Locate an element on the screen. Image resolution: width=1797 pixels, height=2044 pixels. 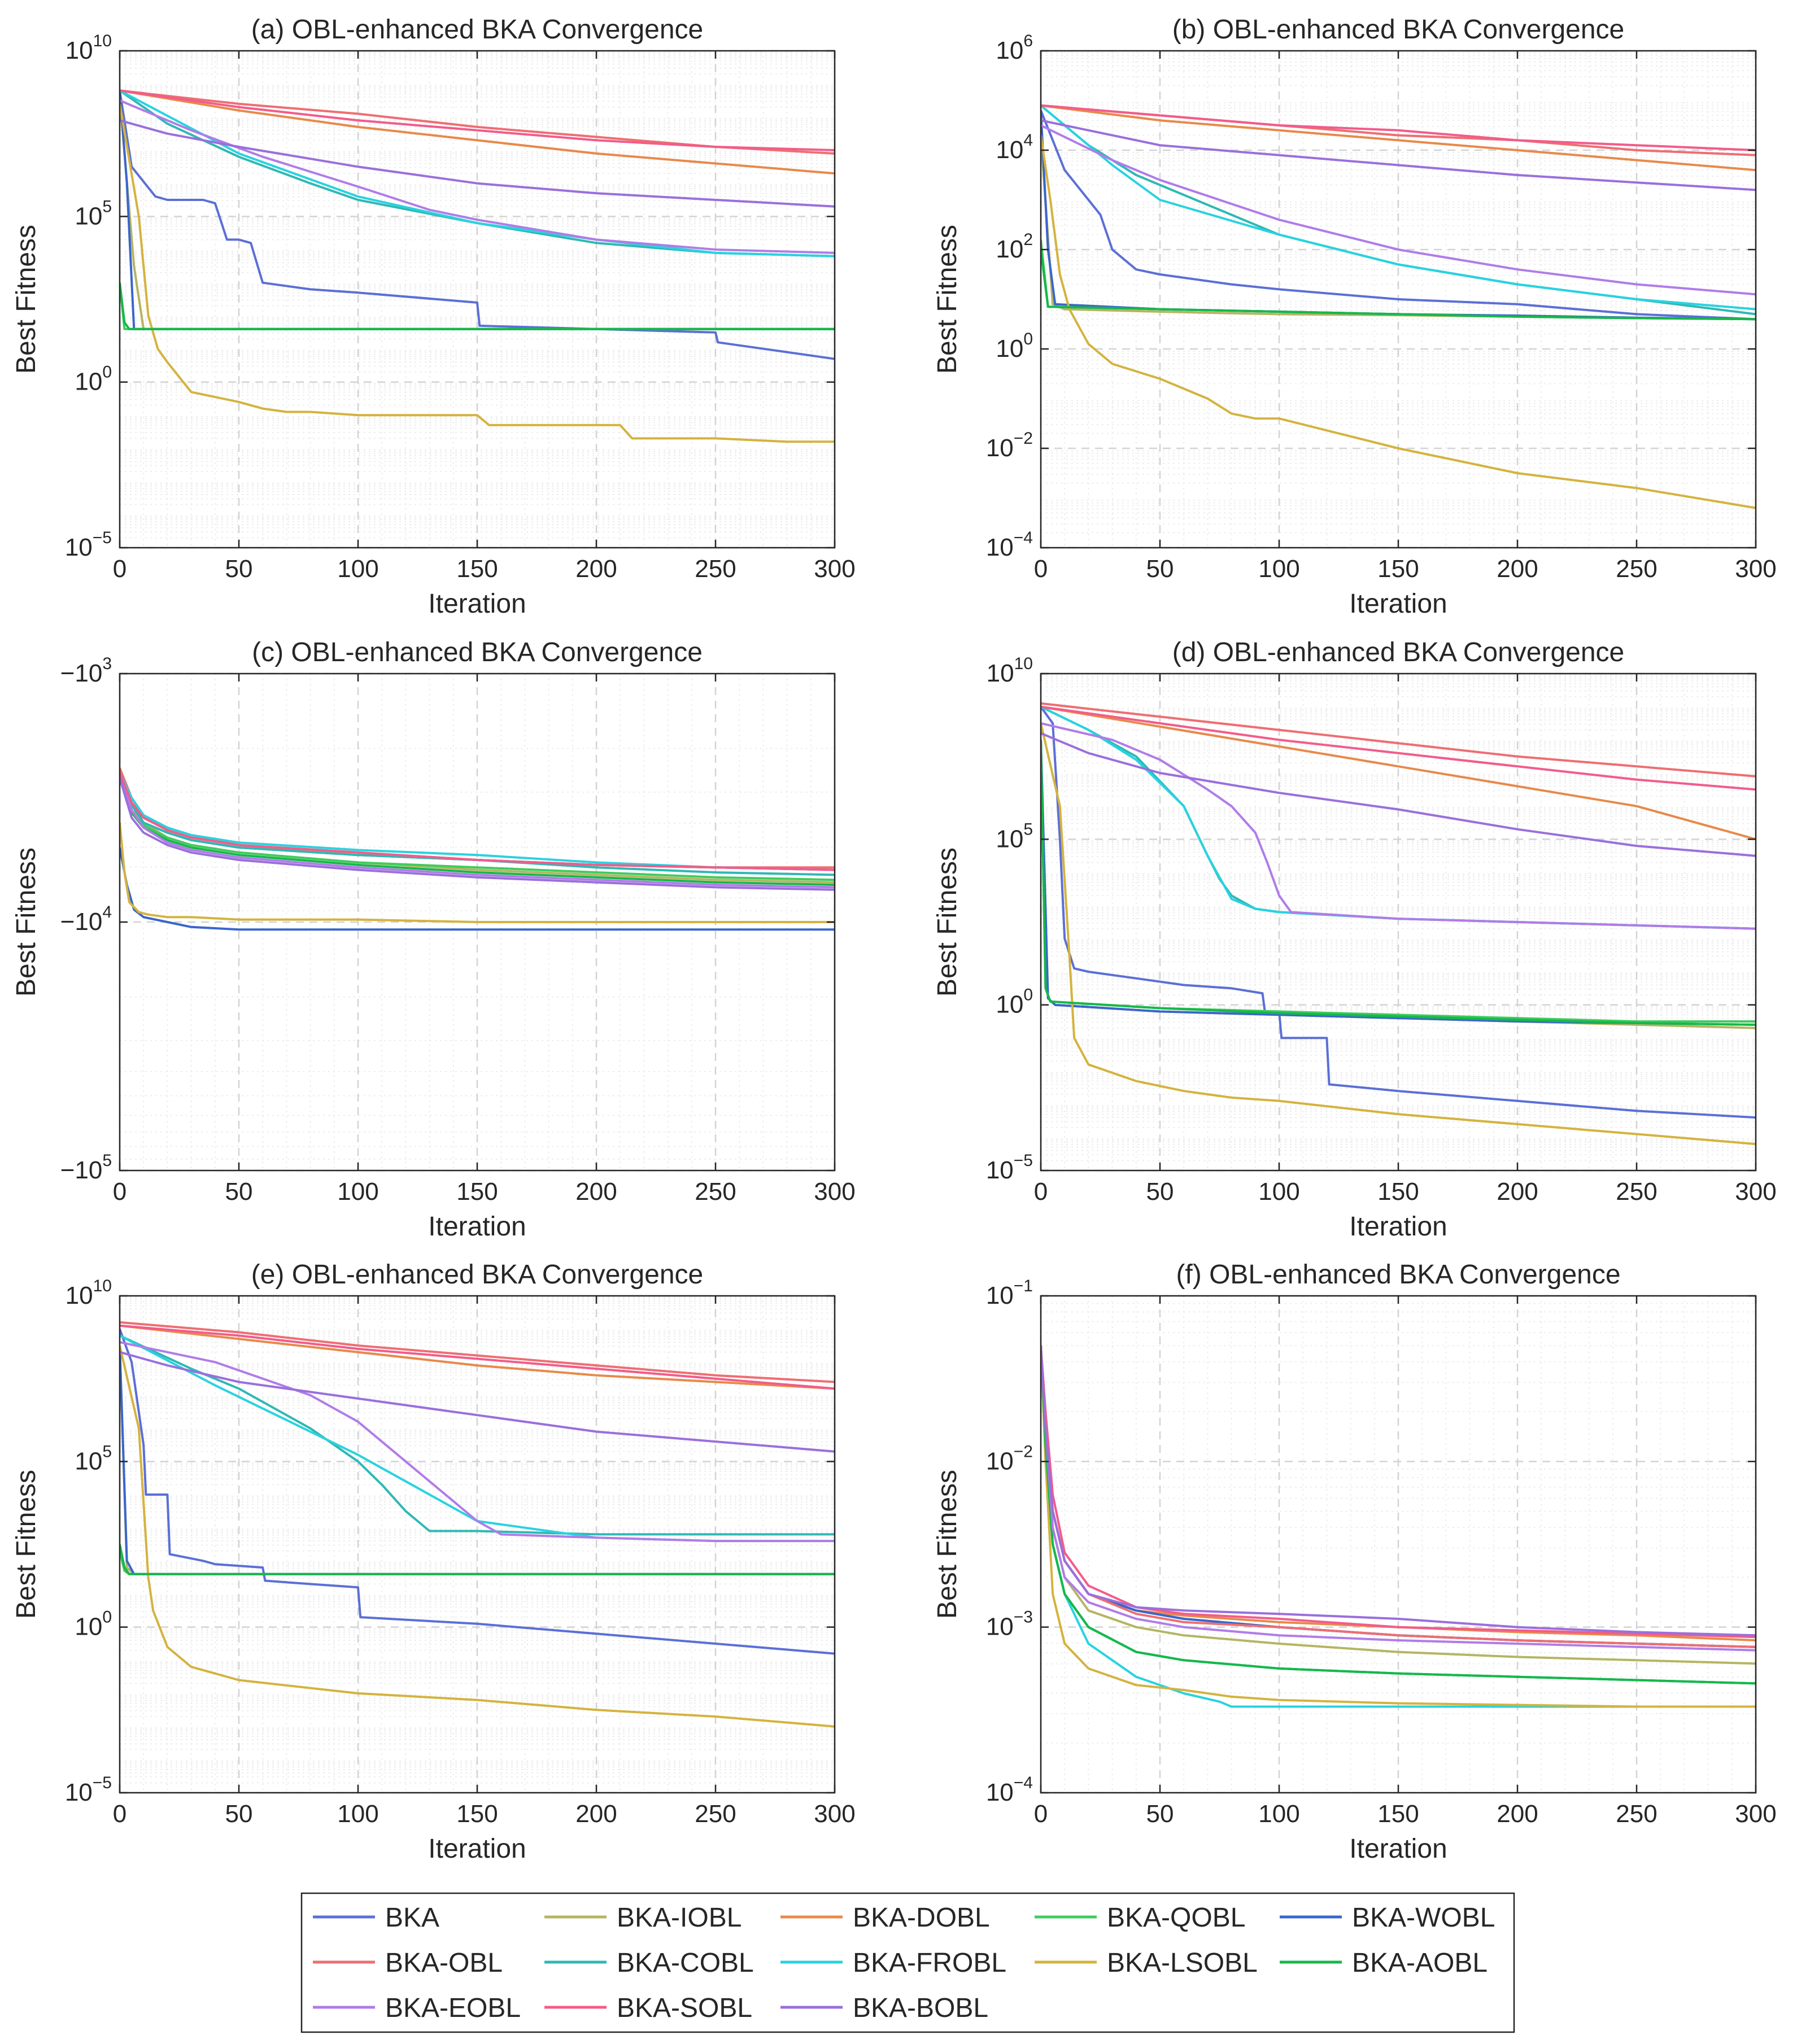
legend-label: BKA-LSOBL is located at coordinates (1182, 1963).